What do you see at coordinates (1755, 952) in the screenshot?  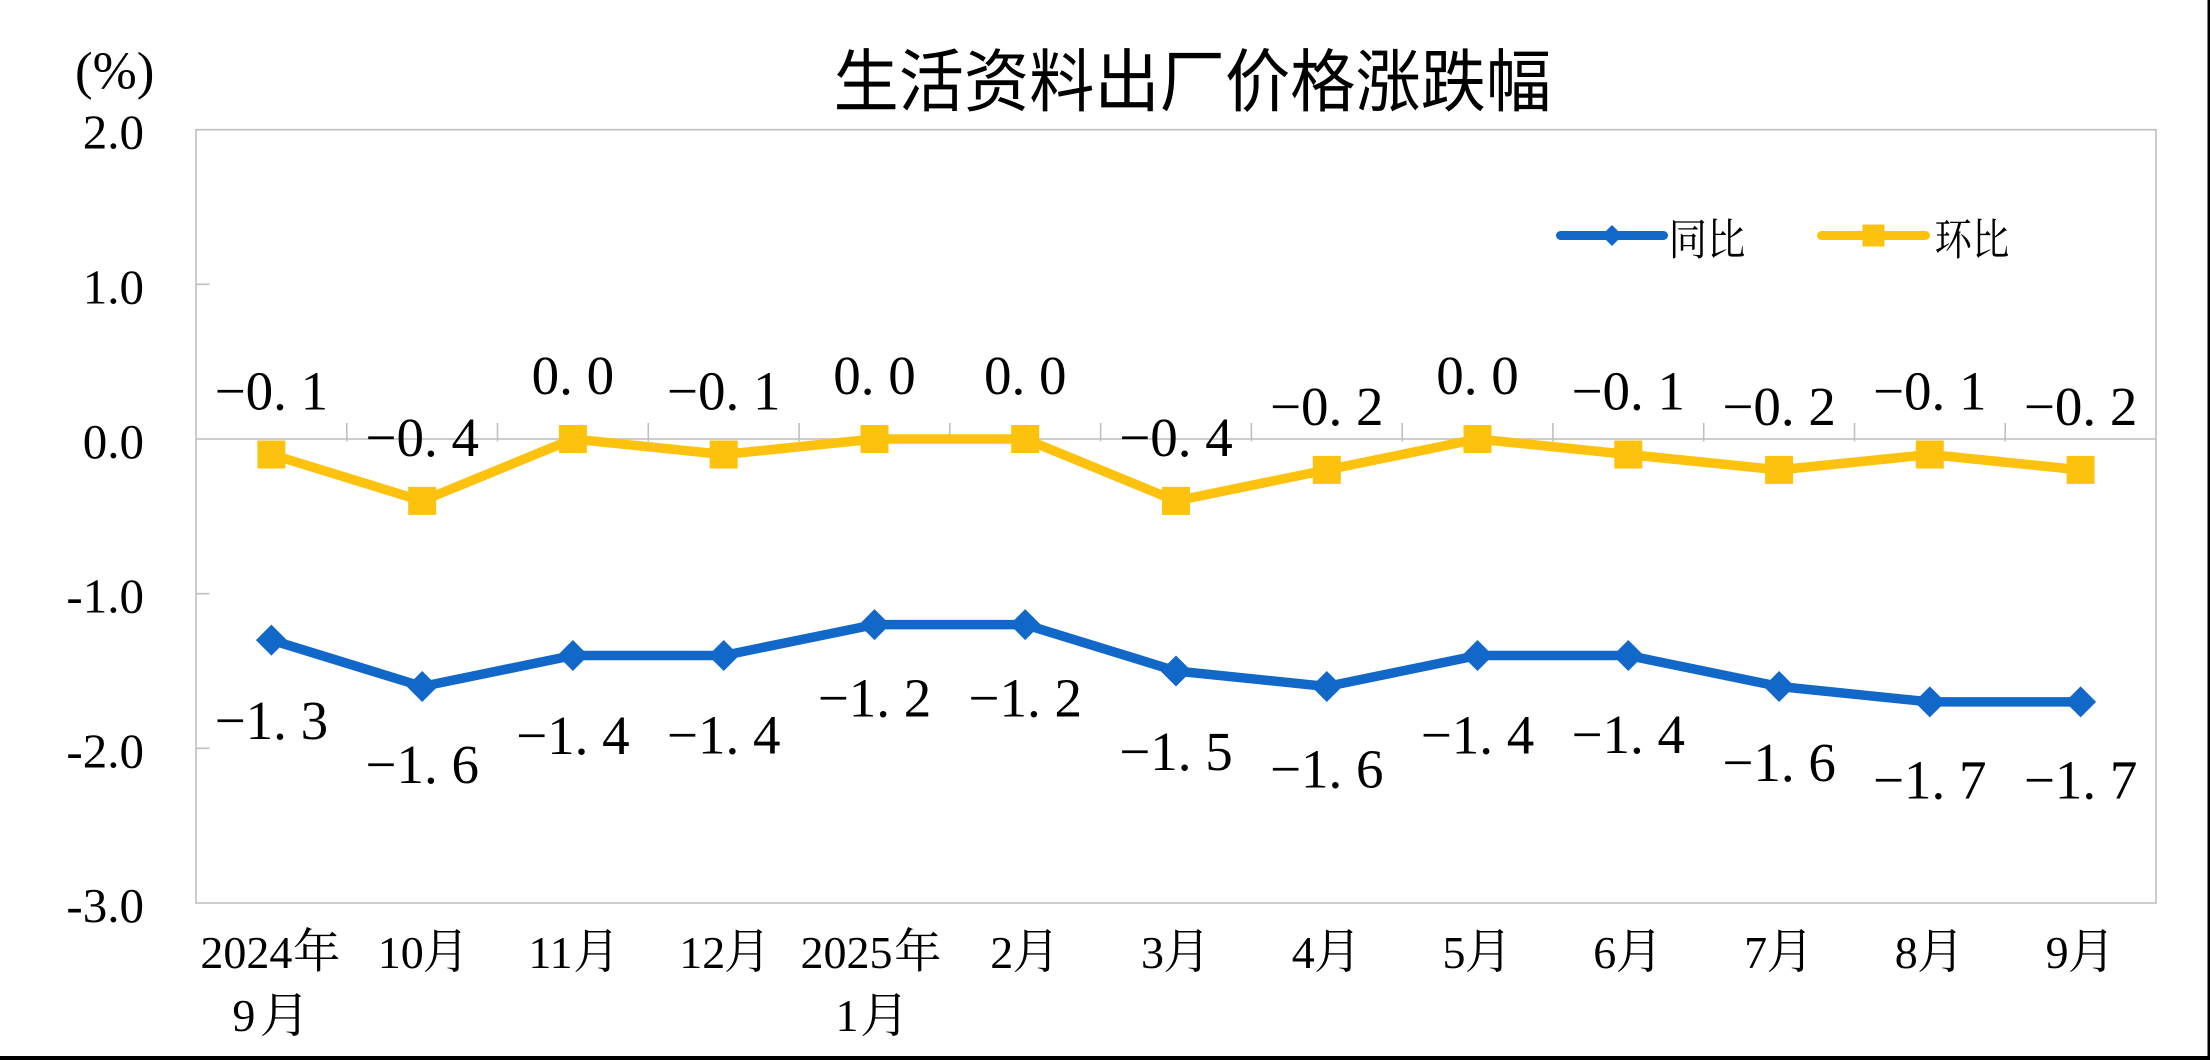 I see `svg-text: 7` at bounding box center [1755, 952].